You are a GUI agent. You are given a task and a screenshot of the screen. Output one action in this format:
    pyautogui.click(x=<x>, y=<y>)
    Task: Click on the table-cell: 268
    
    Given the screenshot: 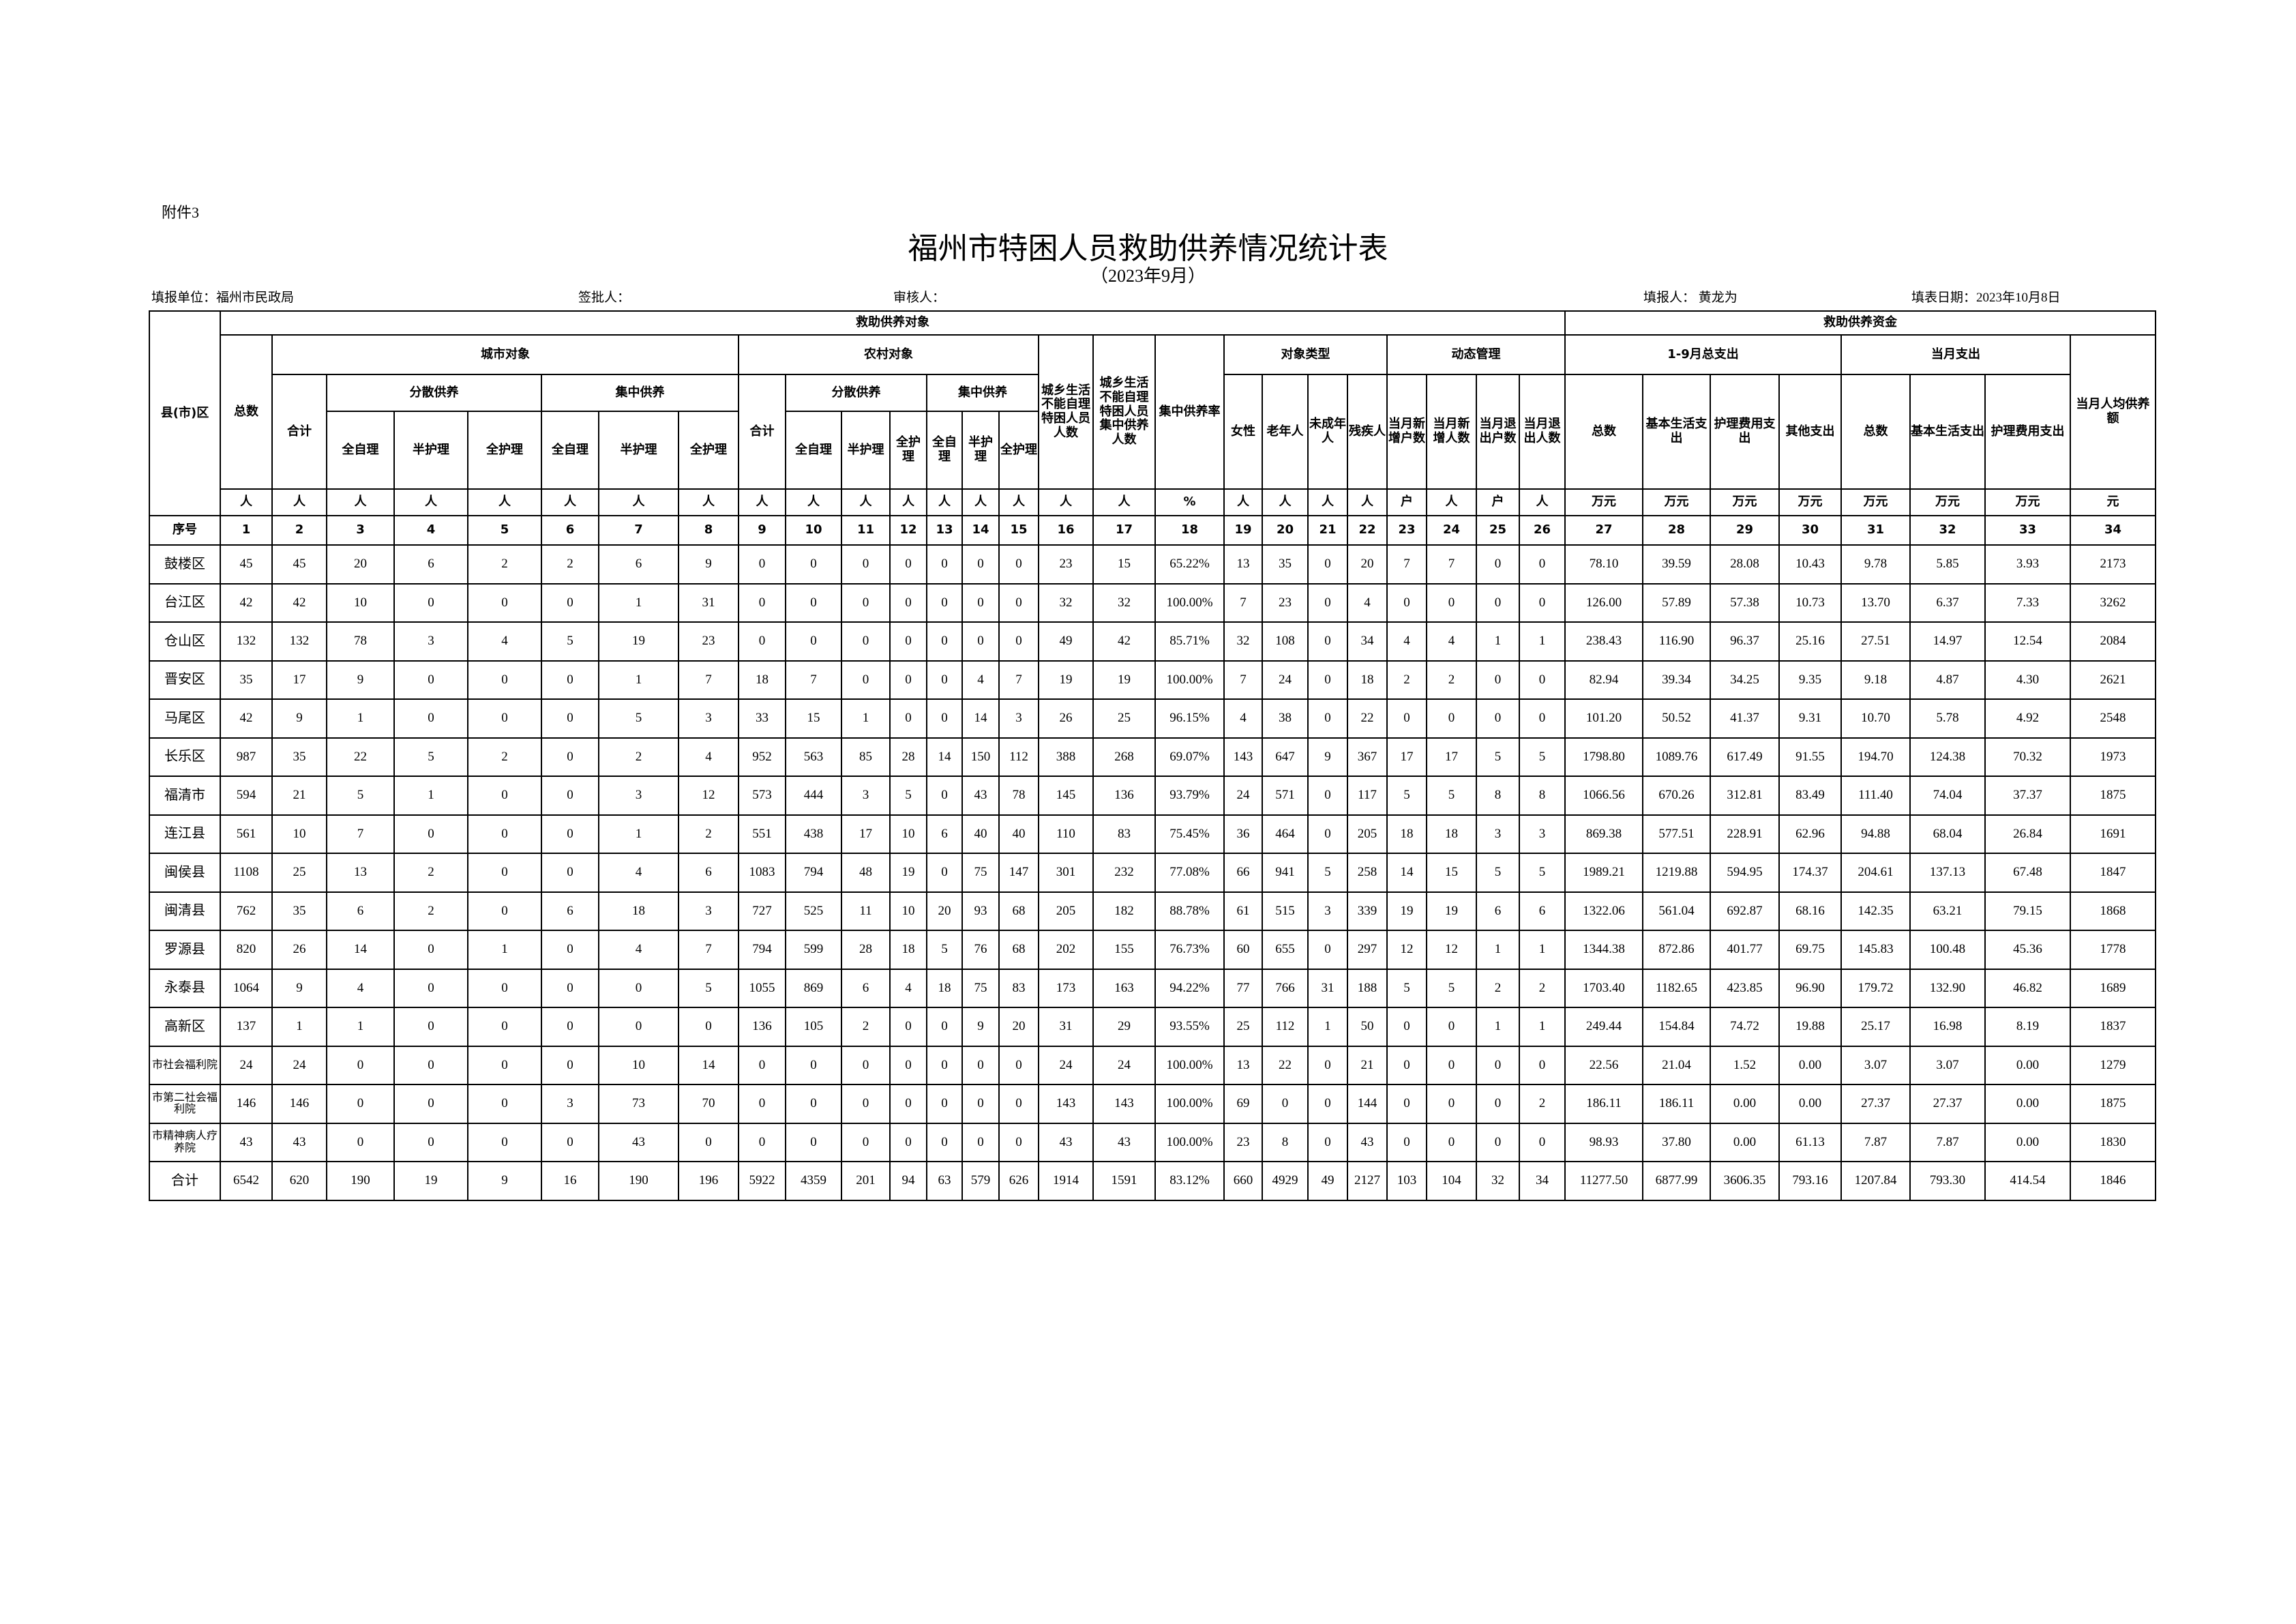 What is the action you would take?
    pyautogui.click(x=1124, y=757)
    